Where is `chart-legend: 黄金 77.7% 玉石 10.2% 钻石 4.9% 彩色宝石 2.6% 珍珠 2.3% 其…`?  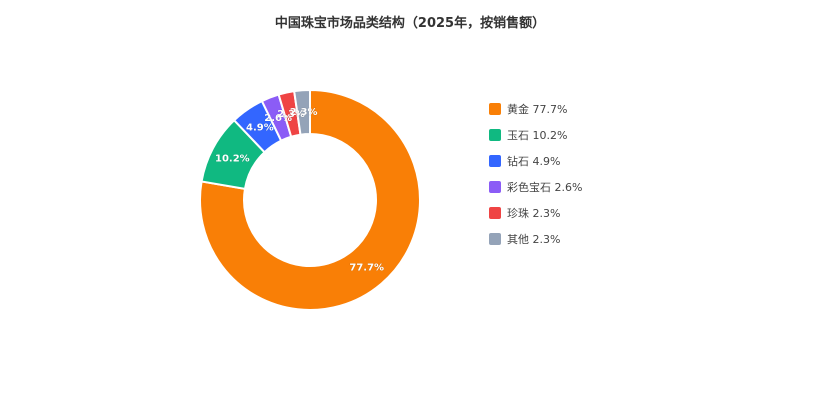 chart-legend: 黄金 77.7% 玉石 10.2% 钻石 4.9% 彩色宝石 2.6% 珍珠 2.3% 其… is located at coordinates (535, 174).